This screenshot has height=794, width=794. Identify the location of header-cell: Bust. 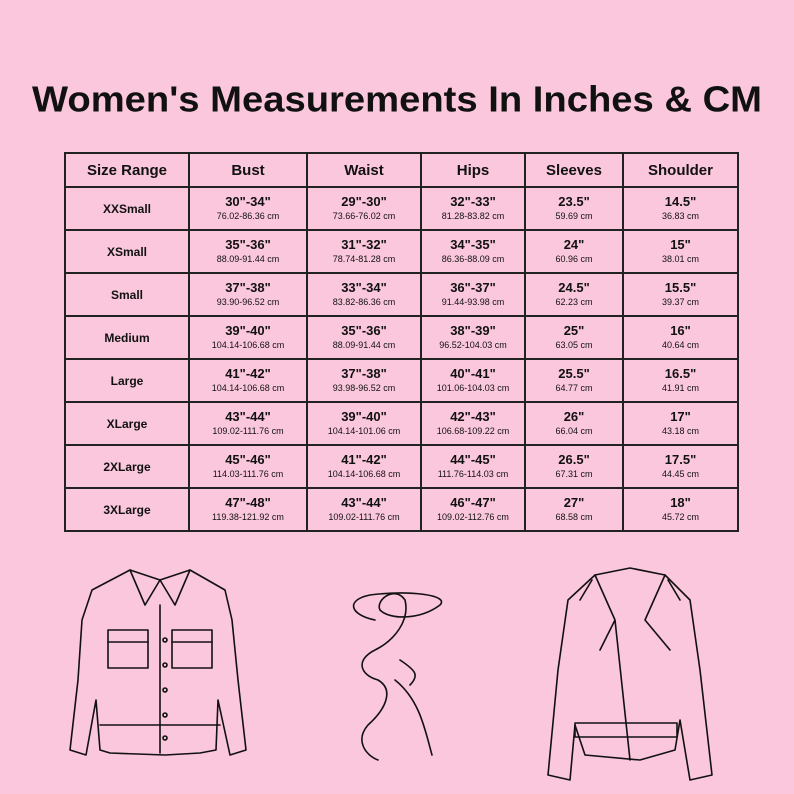
(248, 170).